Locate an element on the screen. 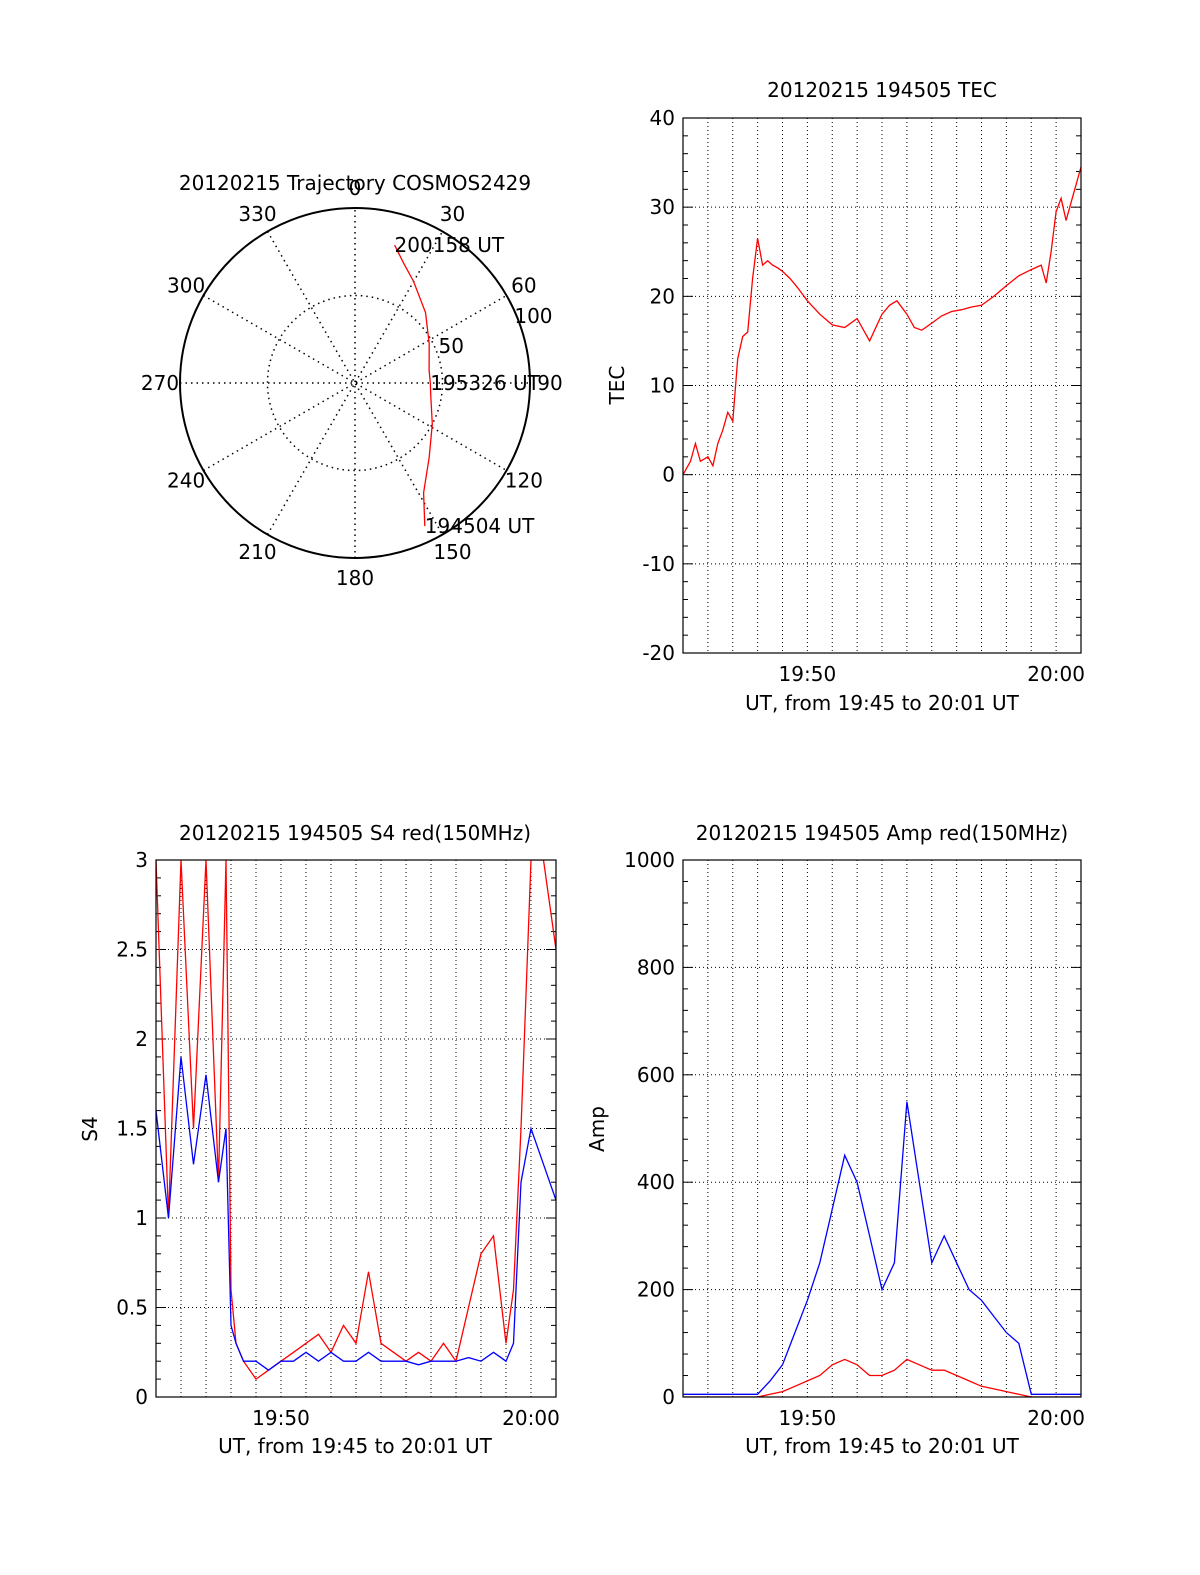 The height and width of the screenshot is (1575, 1200). polar-annotations: 200158 UT 195326 UT 194504 UT is located at coordinates (468, 385).